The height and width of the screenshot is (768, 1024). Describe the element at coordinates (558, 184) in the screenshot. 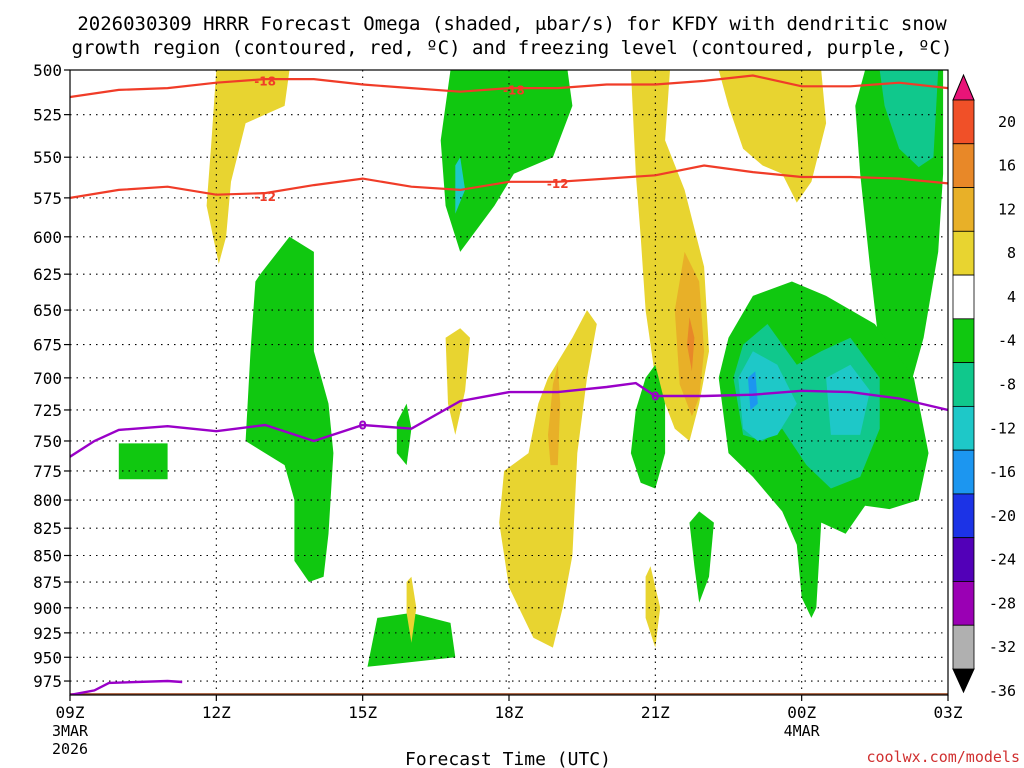

I see `dgz-bottom-label-b: -12` at that location.